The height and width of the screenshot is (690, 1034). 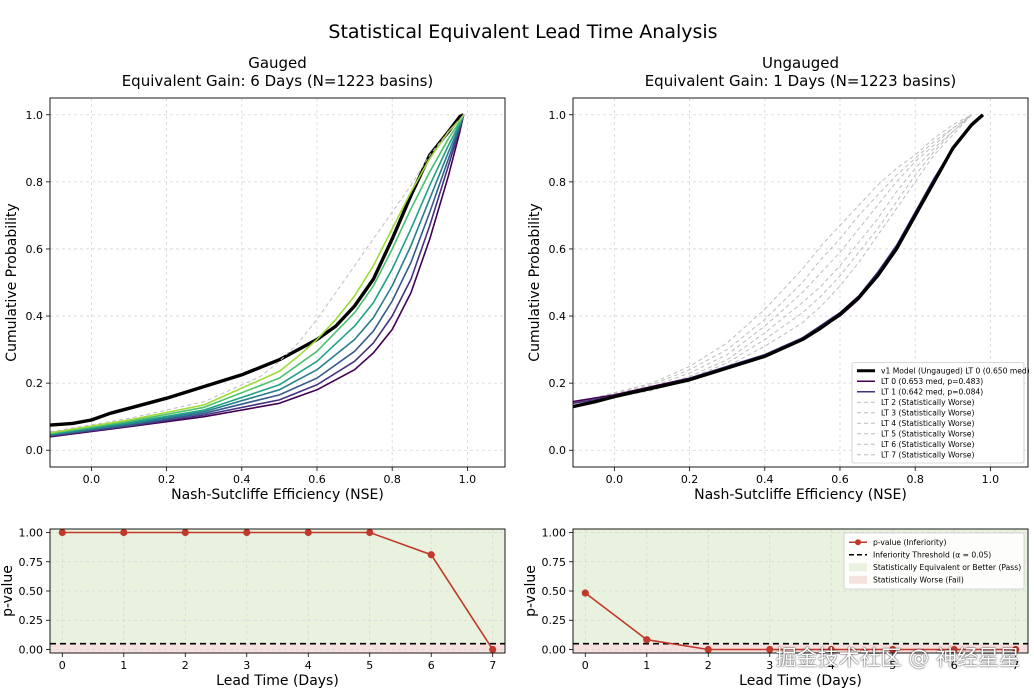 What do you see at coordinates (840, 479) in the screenshot?
I see `x-tick-label: 0.6` at bounding box center [840, 479].